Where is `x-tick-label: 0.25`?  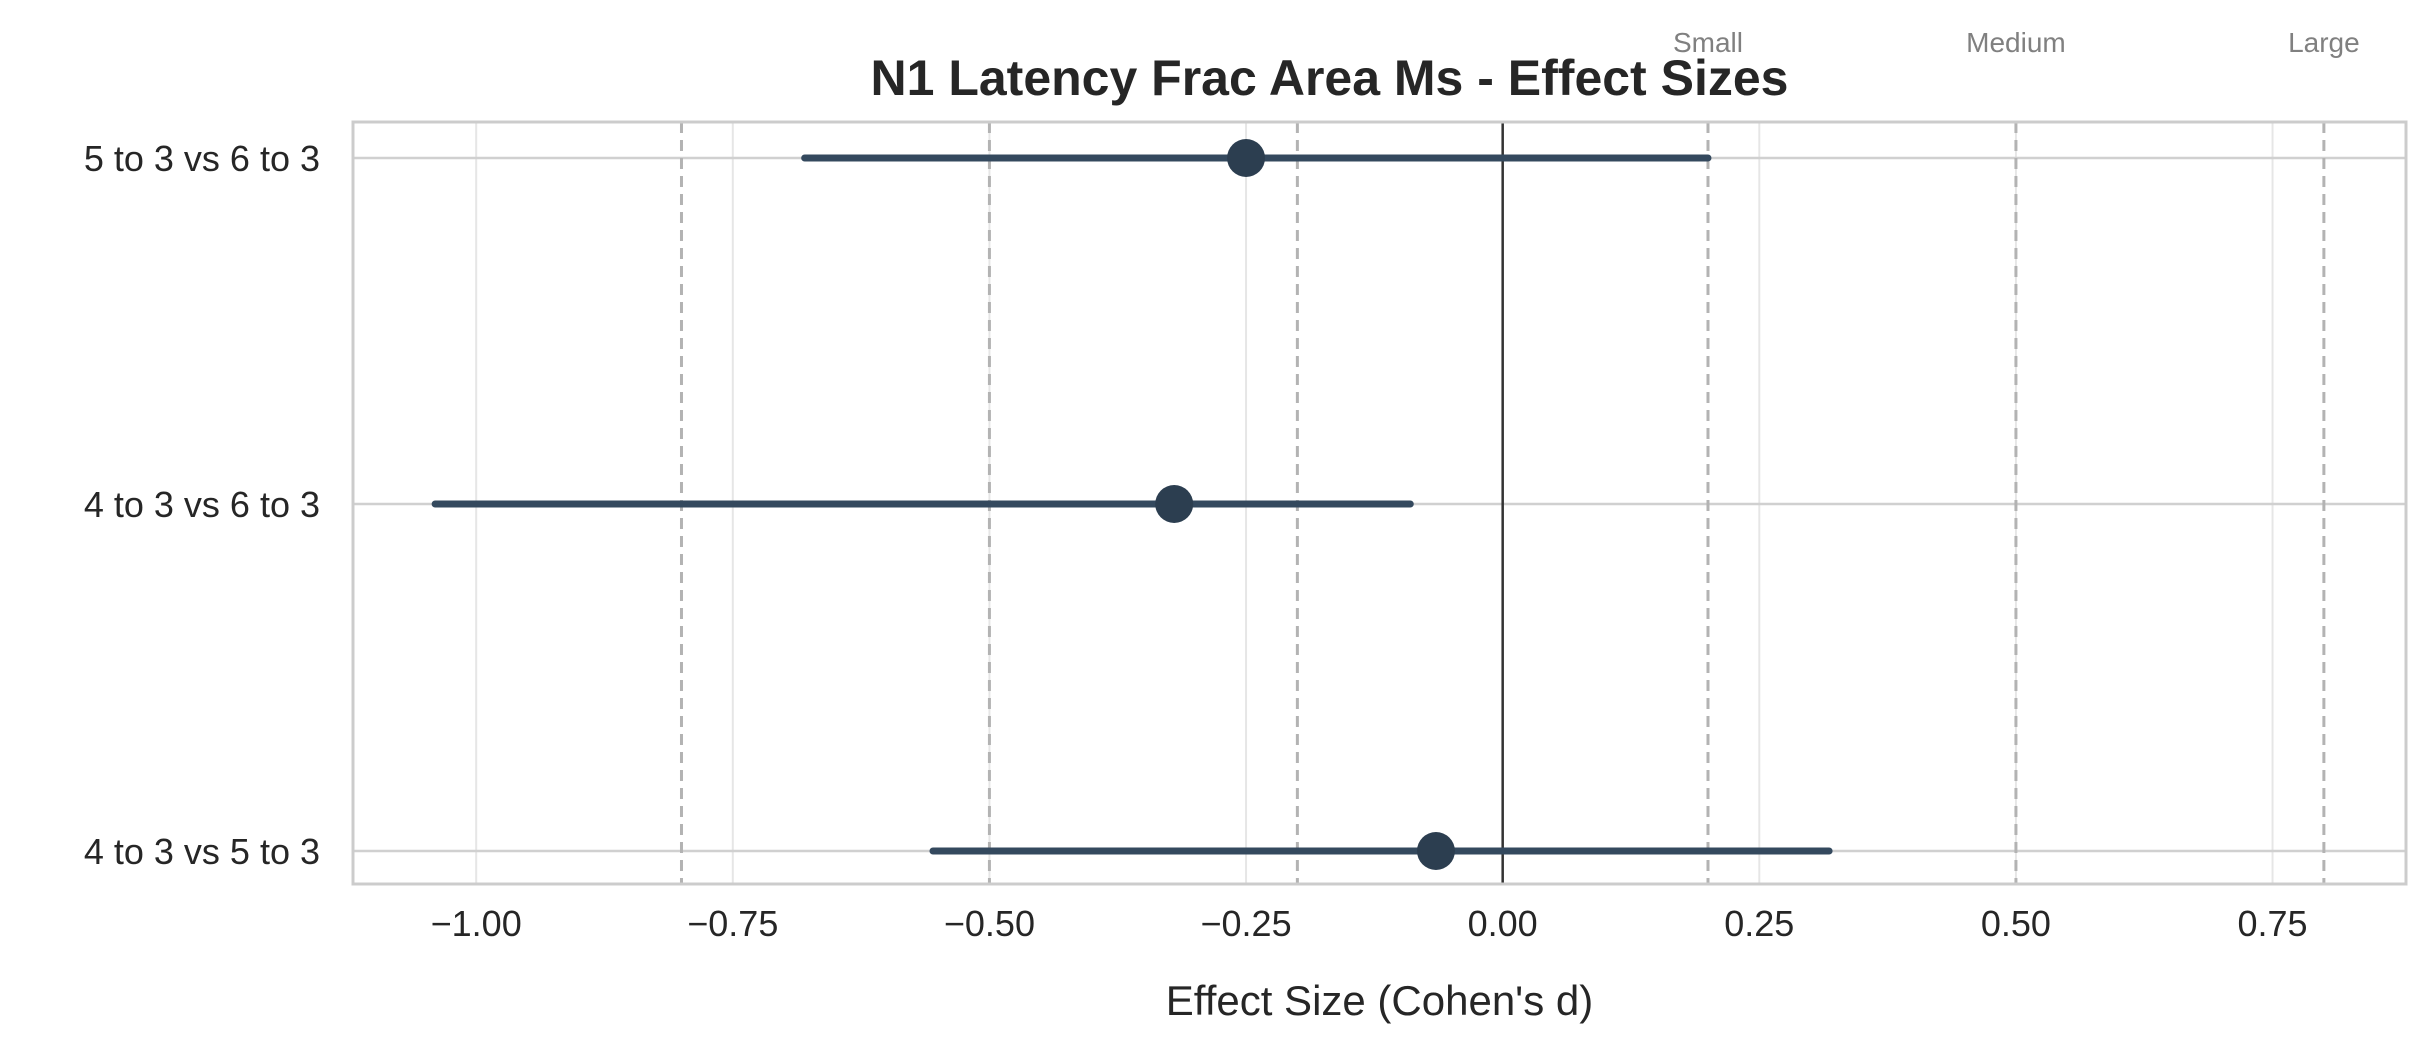
x-tick-label: 0.25 is located at coordinates (1759, 923).